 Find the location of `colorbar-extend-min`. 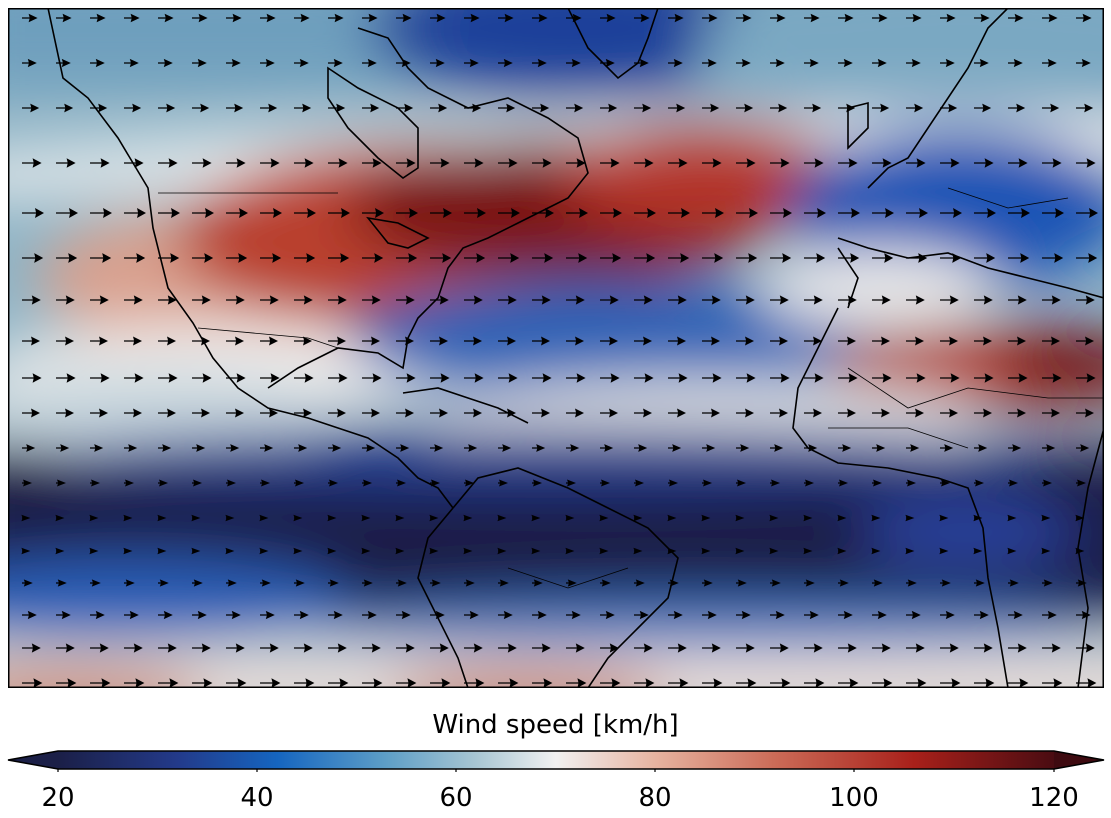

colorbar-extend-min is located at coordinates (33, 760).